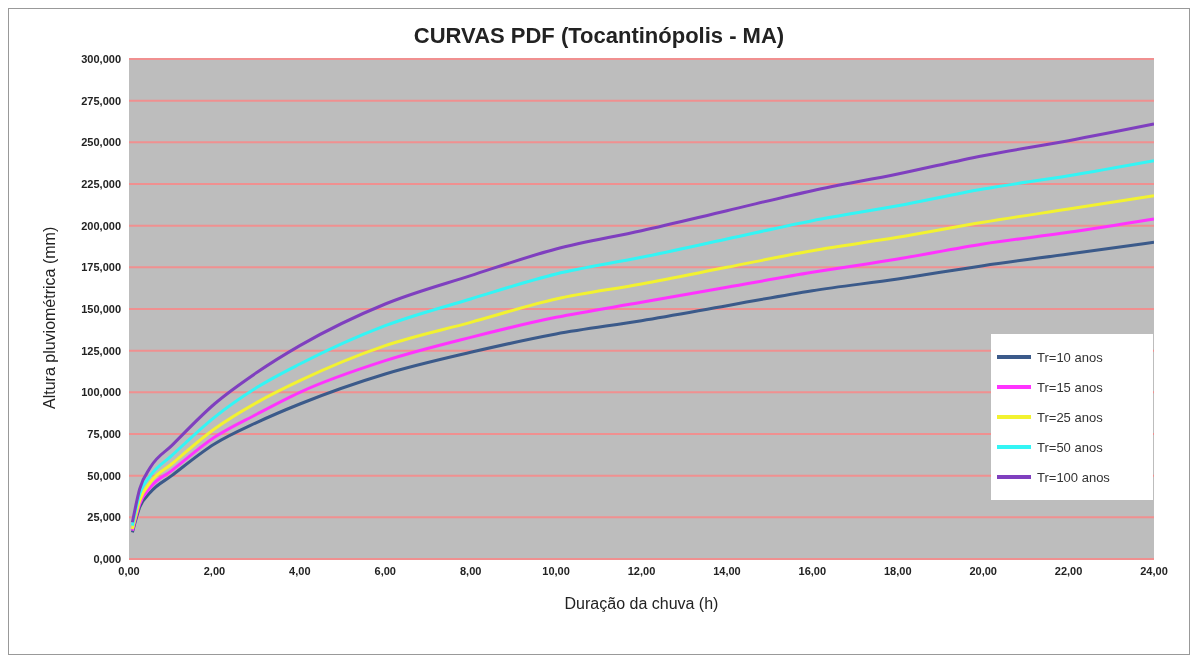 This screenshot has height=666, width=1198. I want to click on y-tick-label: 50,000, so click(104, 475).